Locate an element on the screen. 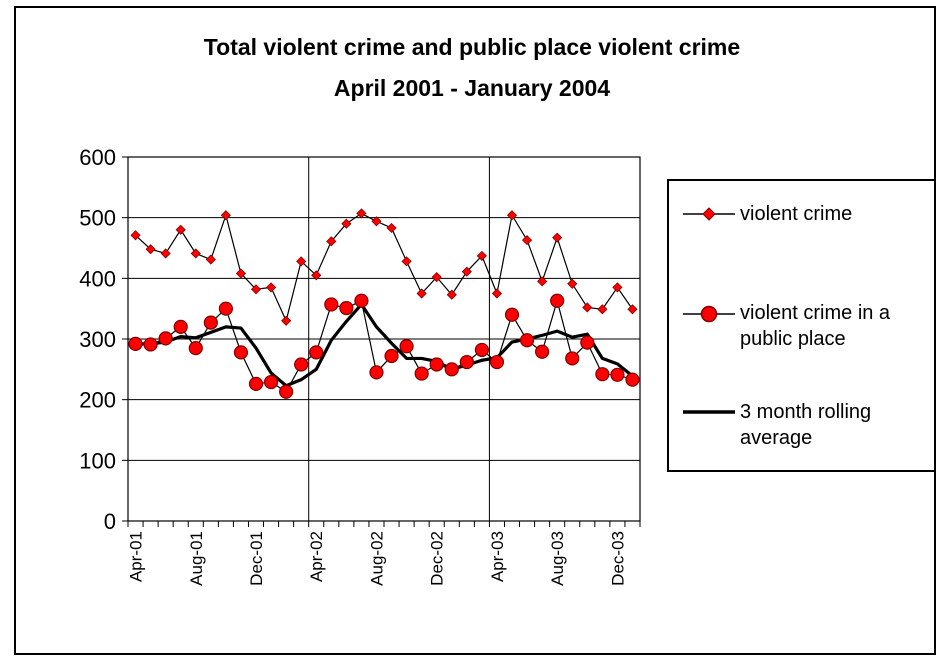 This screenshot has height=661, width=944. x-tick-label: Dec-02 is located at coordinates (437, 558).